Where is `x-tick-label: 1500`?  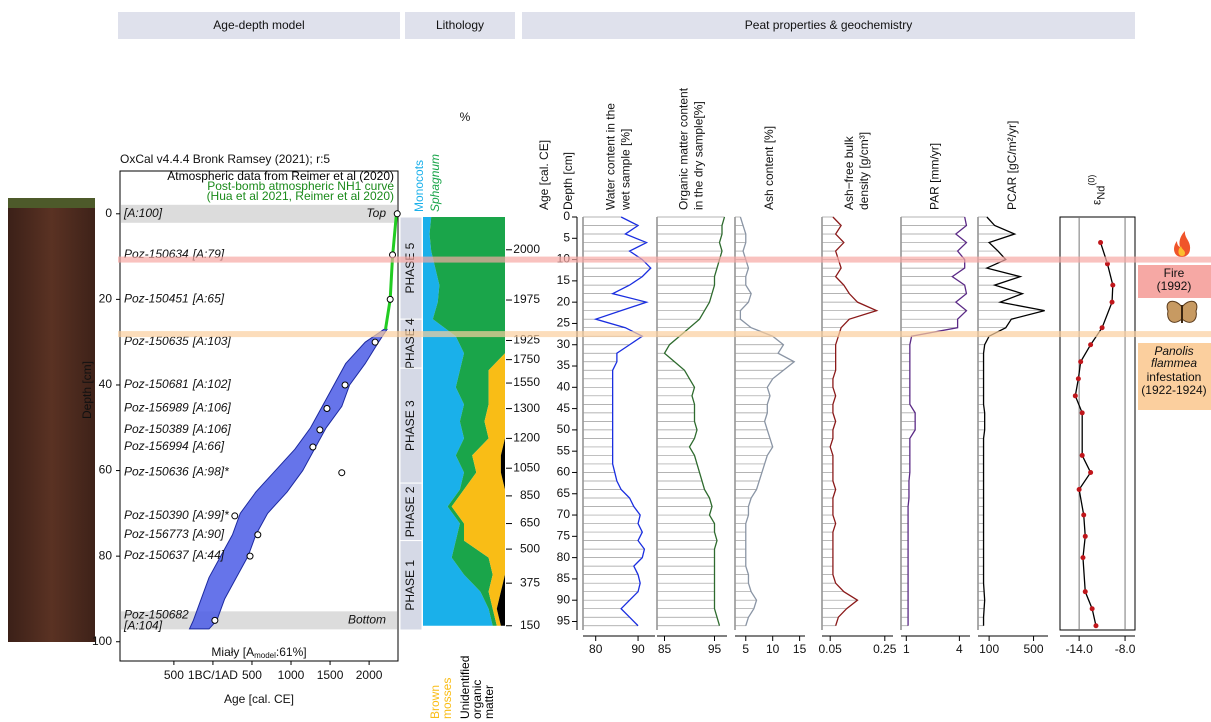 x-tick-label: 1500 is located at coordinates (330, 675).